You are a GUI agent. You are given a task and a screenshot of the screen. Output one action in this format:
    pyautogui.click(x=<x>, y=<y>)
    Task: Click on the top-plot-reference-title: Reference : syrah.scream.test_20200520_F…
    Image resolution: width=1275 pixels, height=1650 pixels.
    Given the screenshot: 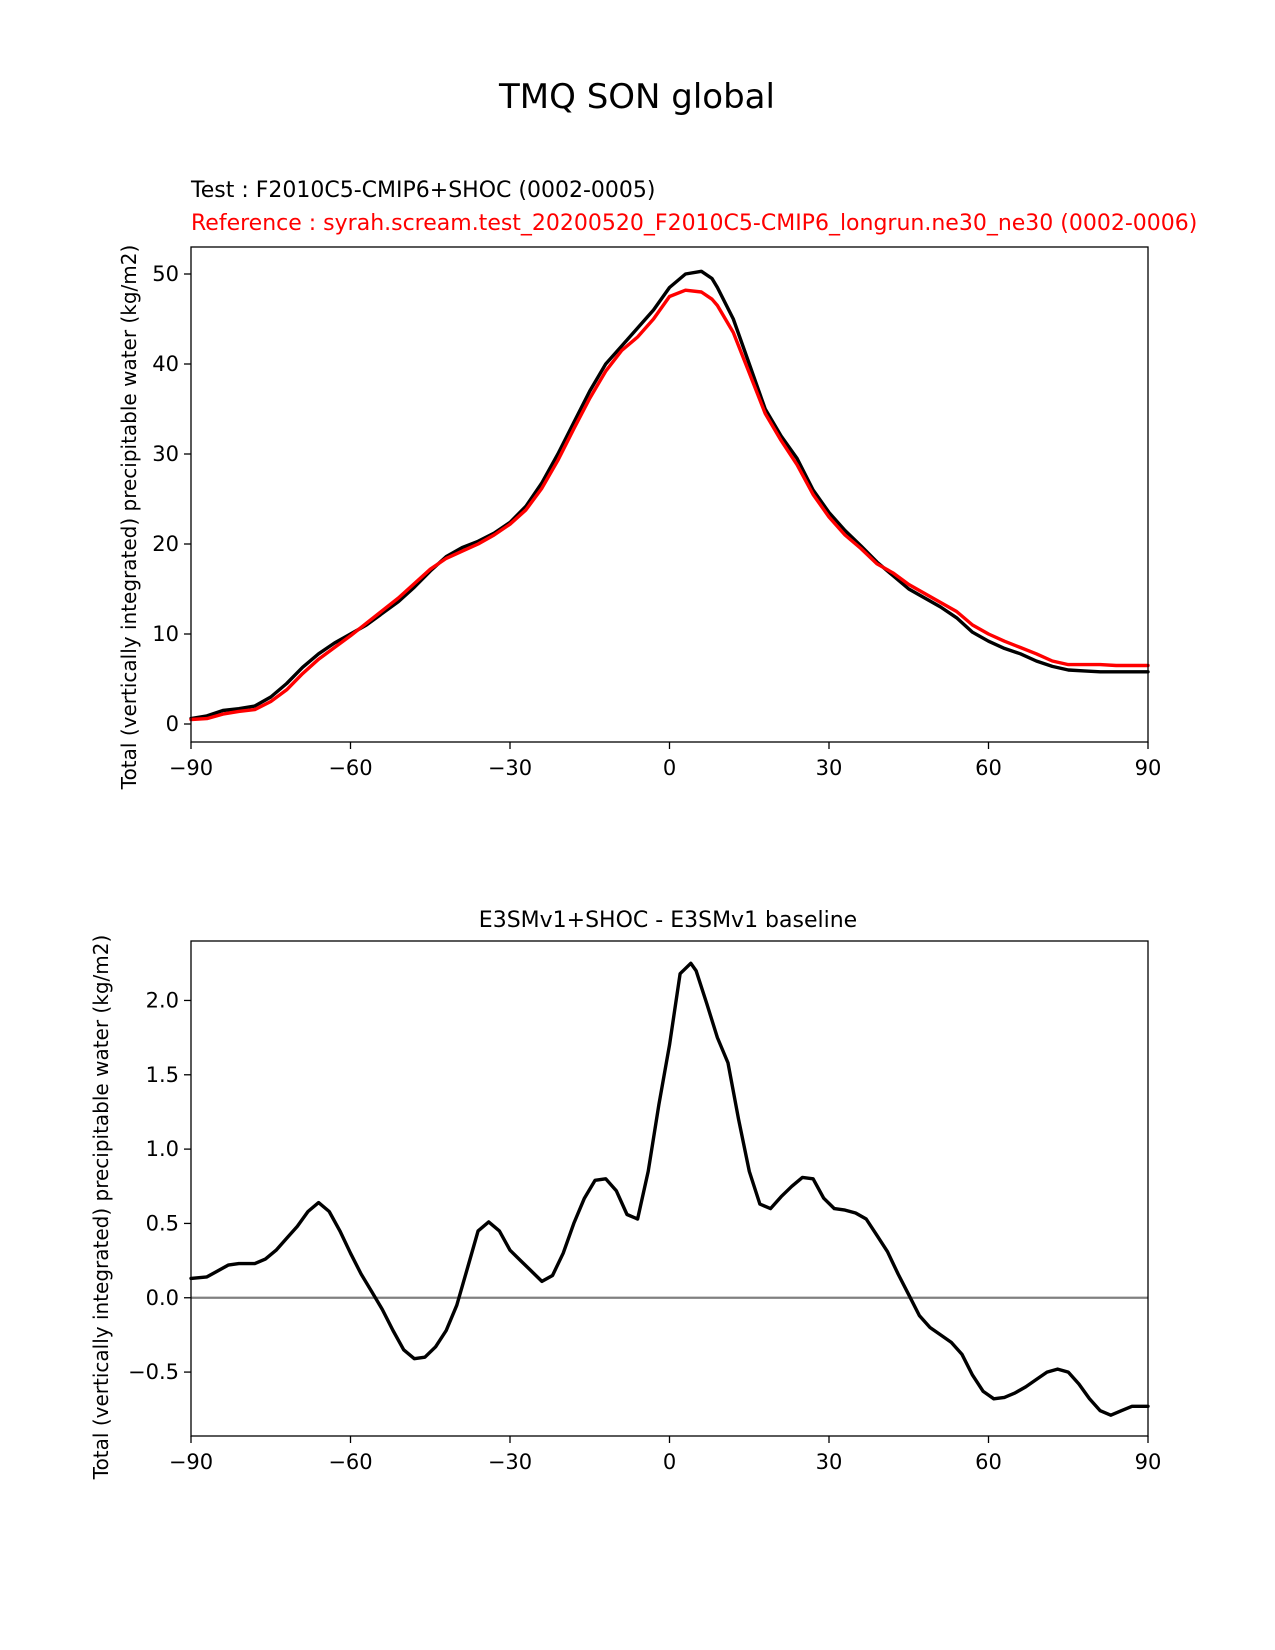 What is the action you would take?
    pyautogui.click(x=694, y=223)
    